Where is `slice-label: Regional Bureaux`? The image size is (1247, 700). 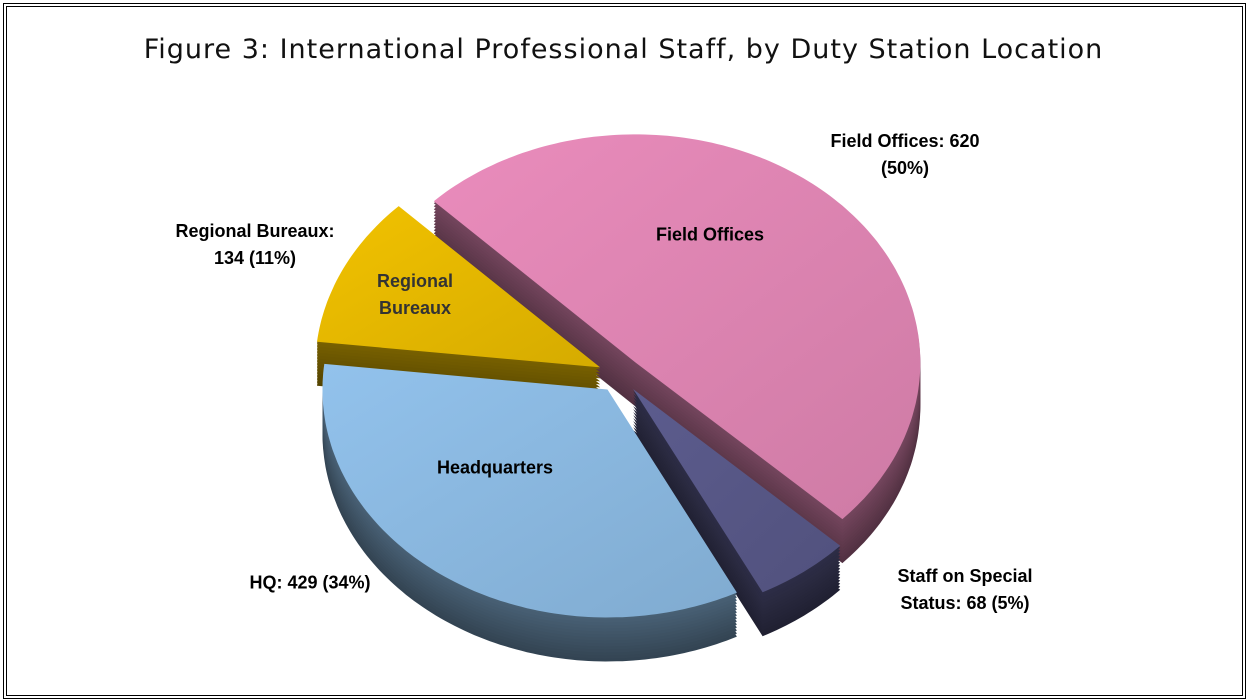 slice-label: Regional Bureaux is located at coordinates (414, 294).